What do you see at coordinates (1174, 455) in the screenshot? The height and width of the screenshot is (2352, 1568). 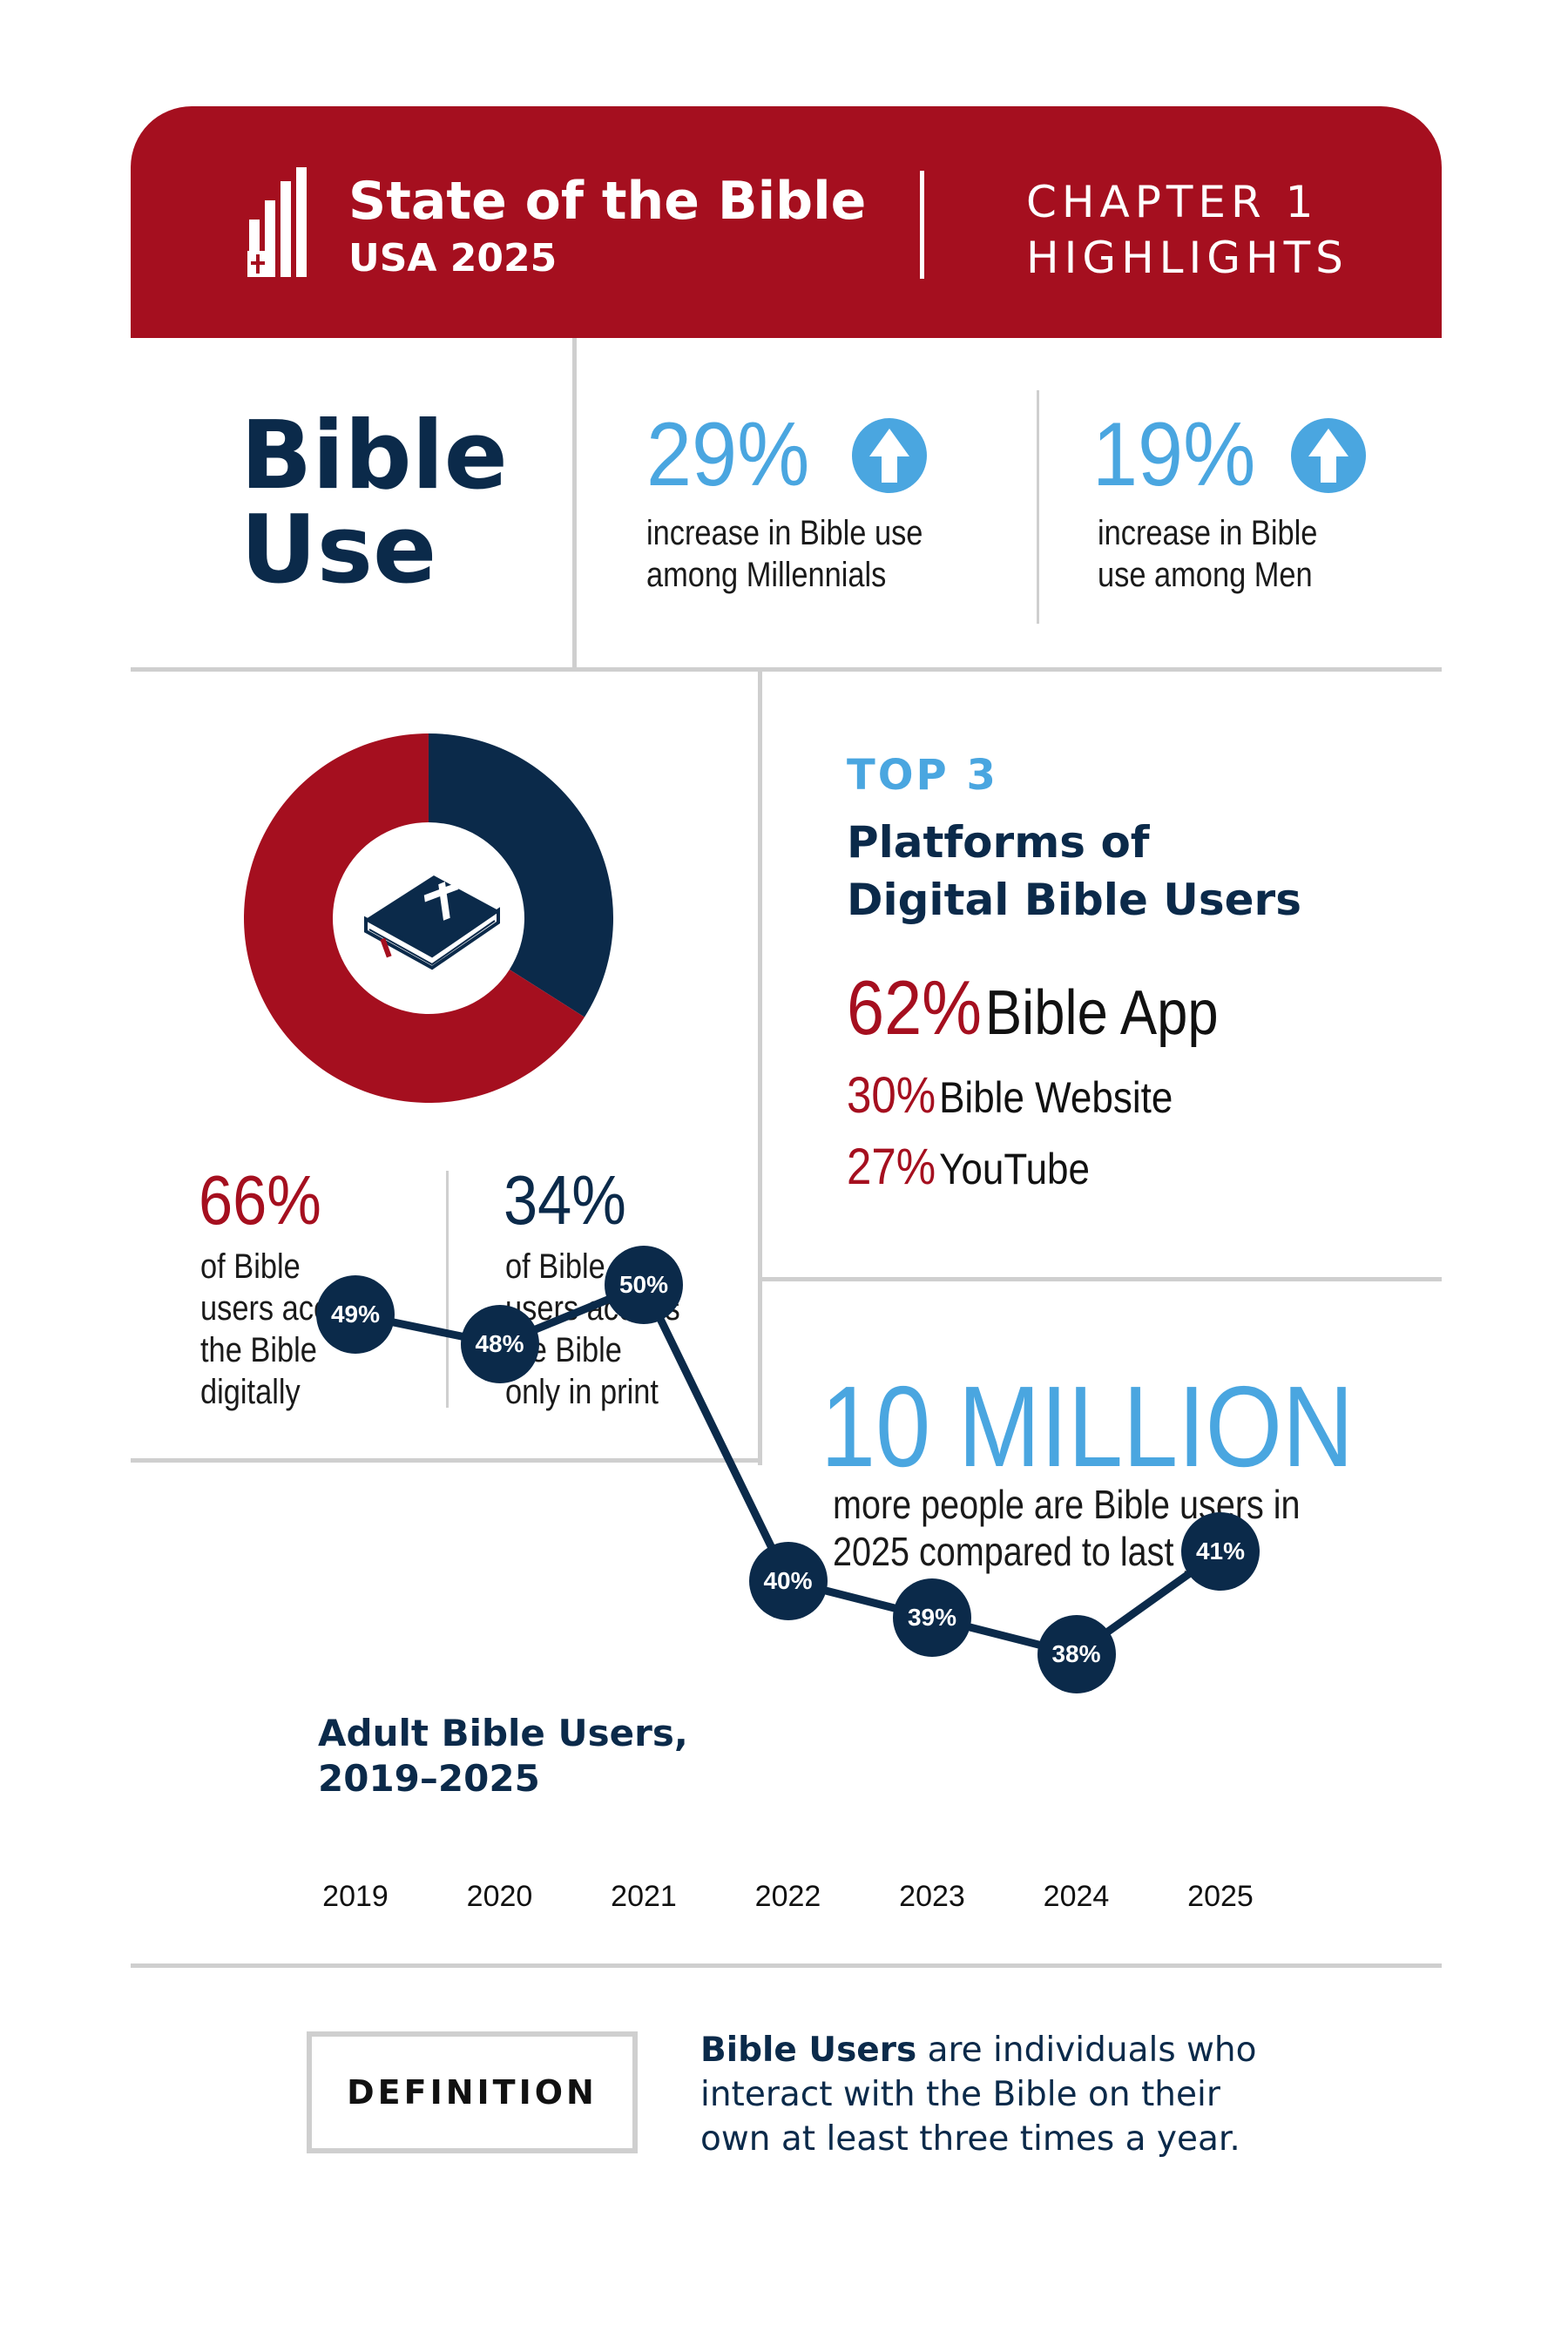 I see `stat-men-value: 19%` at bounding box center [1174, 455].